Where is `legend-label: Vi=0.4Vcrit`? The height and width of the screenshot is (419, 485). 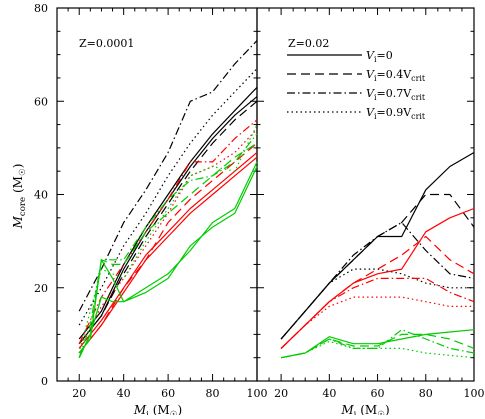 legend-label: Vi=0.4Vcrit is located at coordinates (396, 75).